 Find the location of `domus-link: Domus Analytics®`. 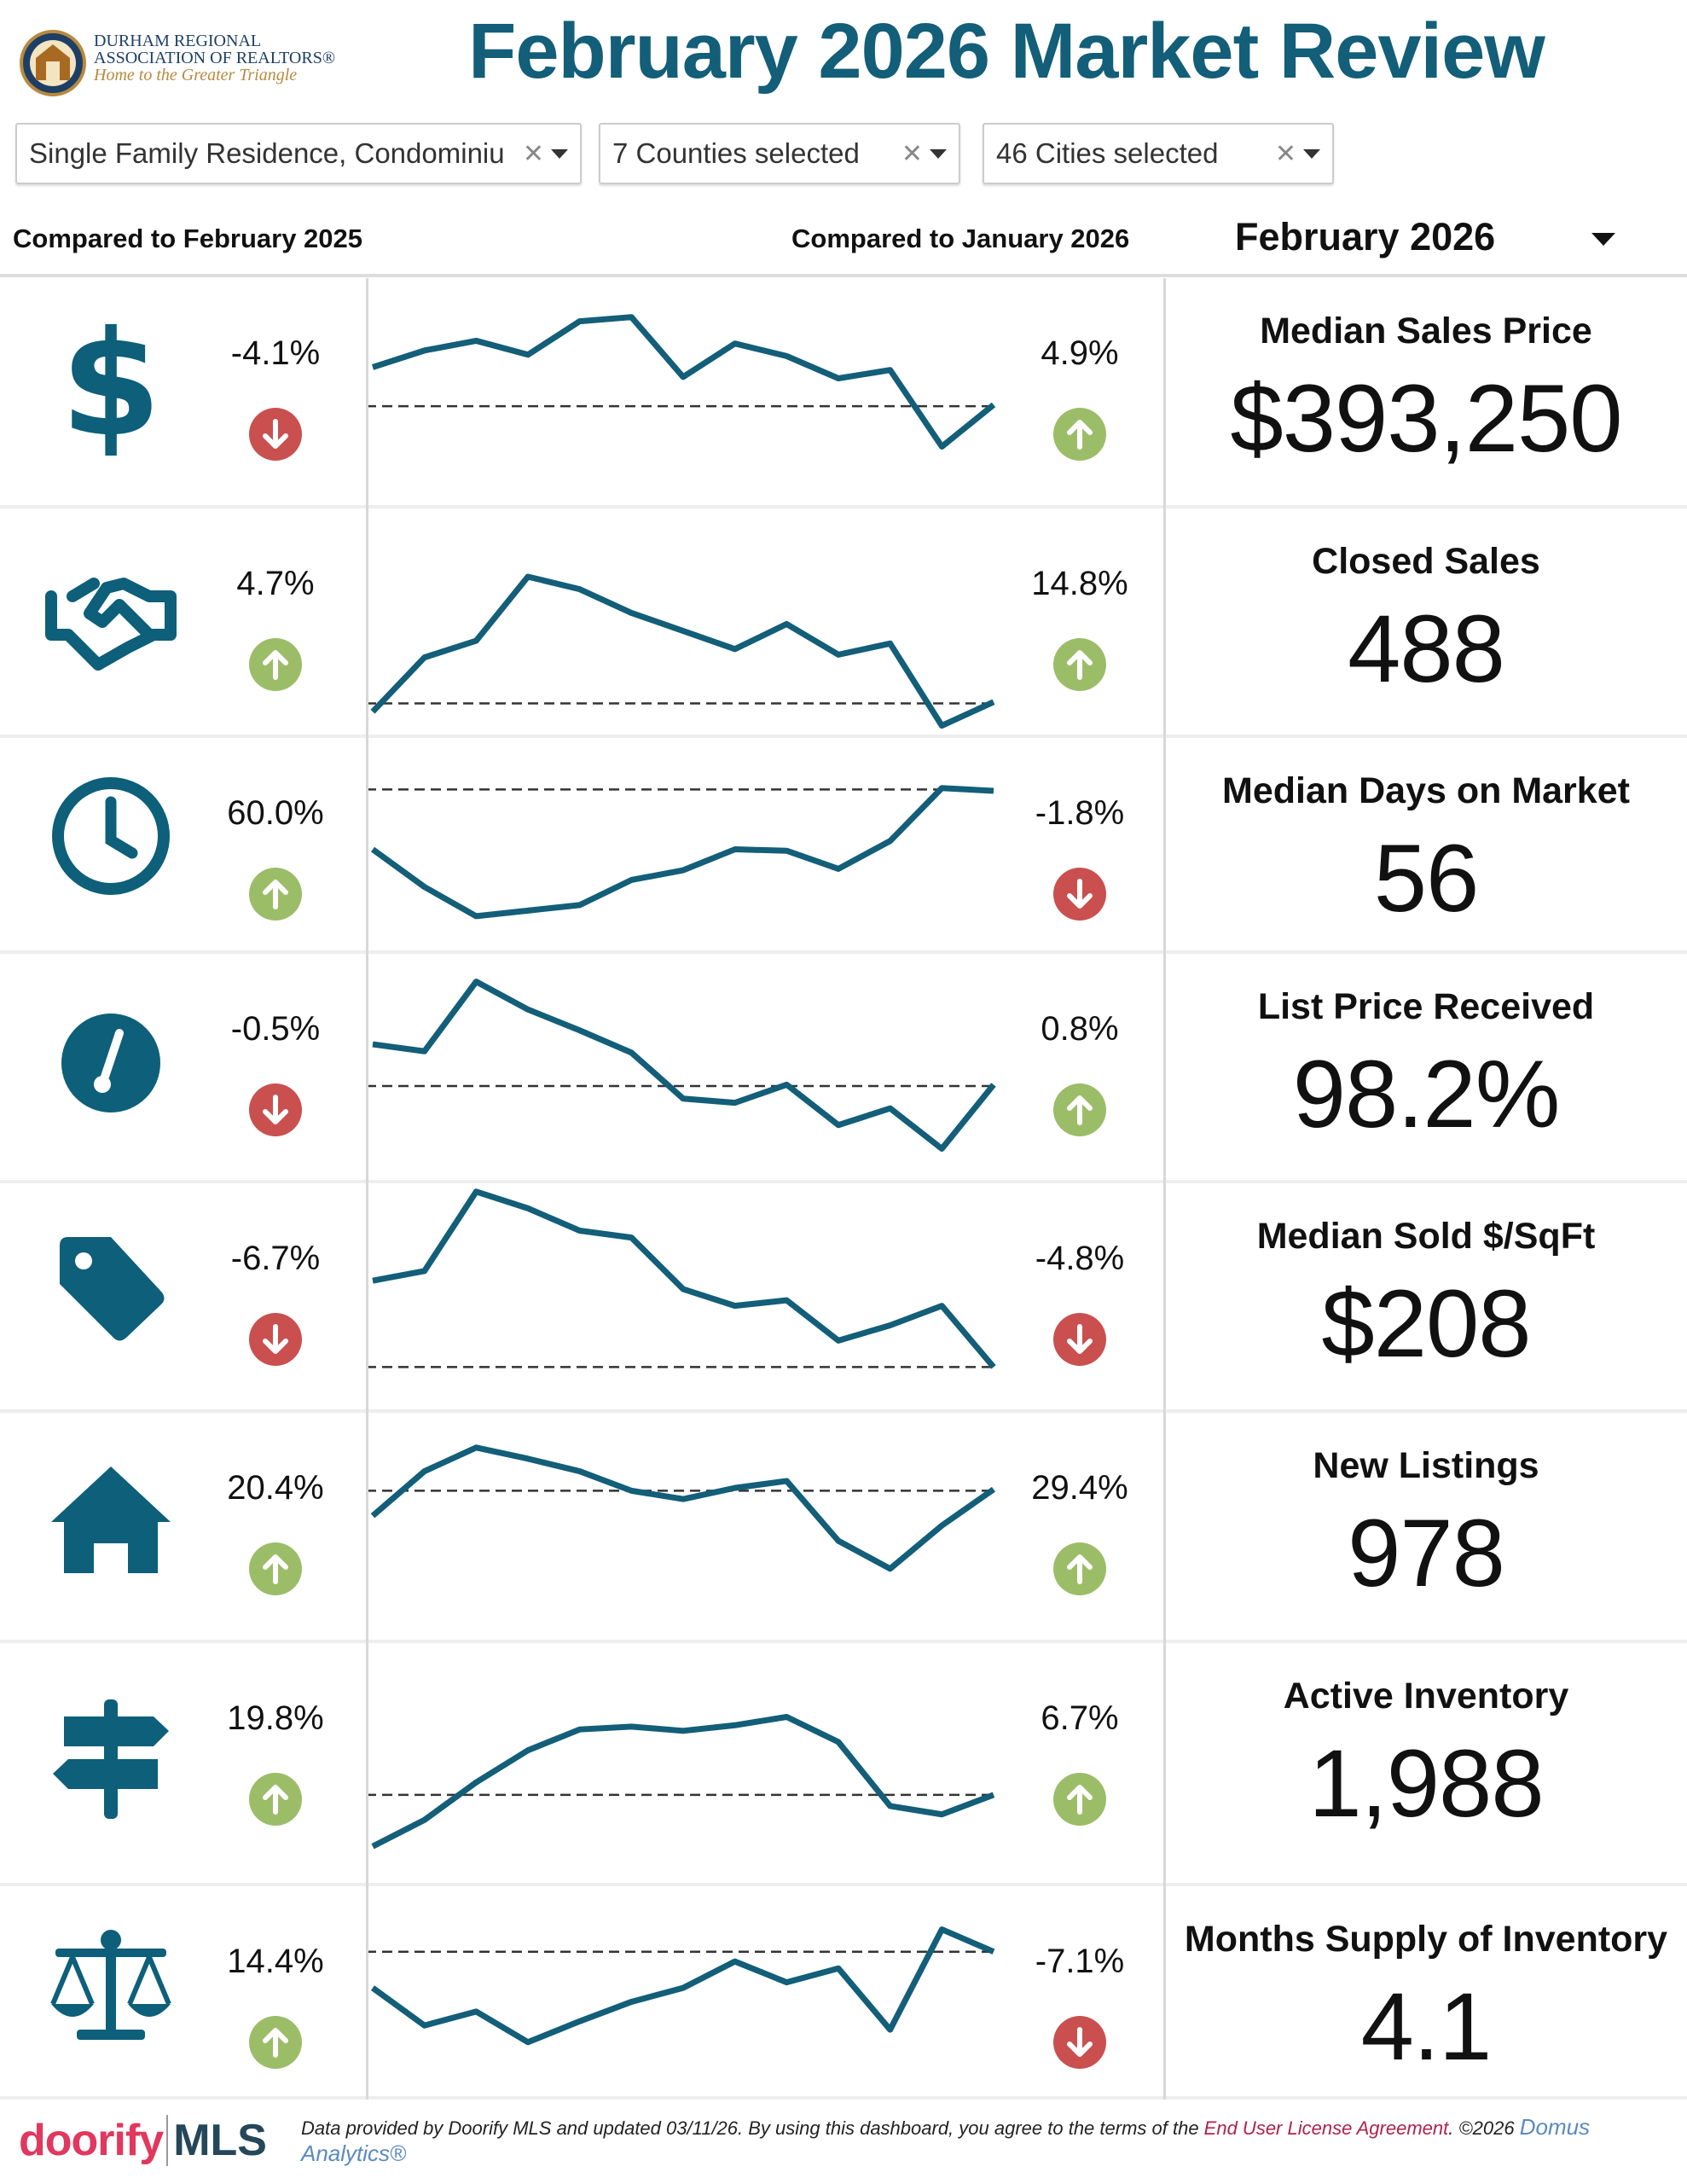

domus-link: Domus Analytics® is located at coordinates (946, 2140).